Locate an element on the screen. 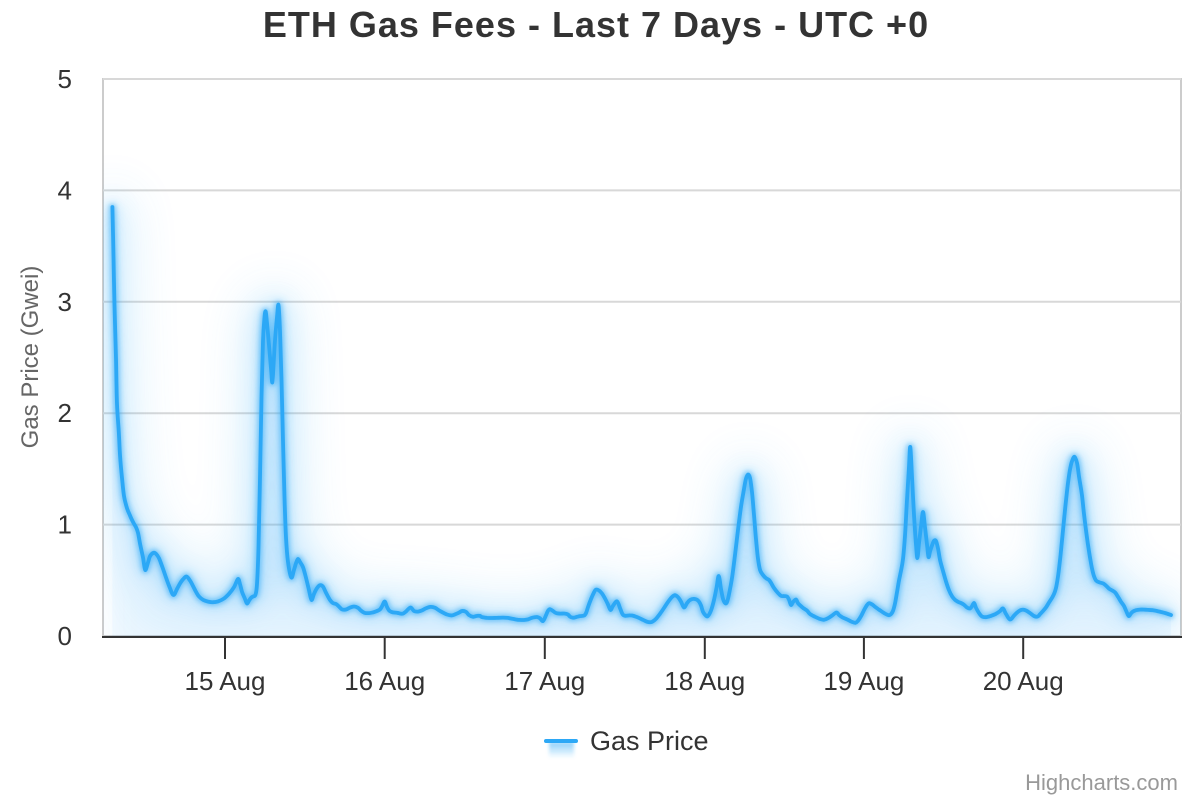 Image resolution: width=1200 pixels, height=805 pixels. svg-text: Highcharts.com is located at coordinates (1101, 782).